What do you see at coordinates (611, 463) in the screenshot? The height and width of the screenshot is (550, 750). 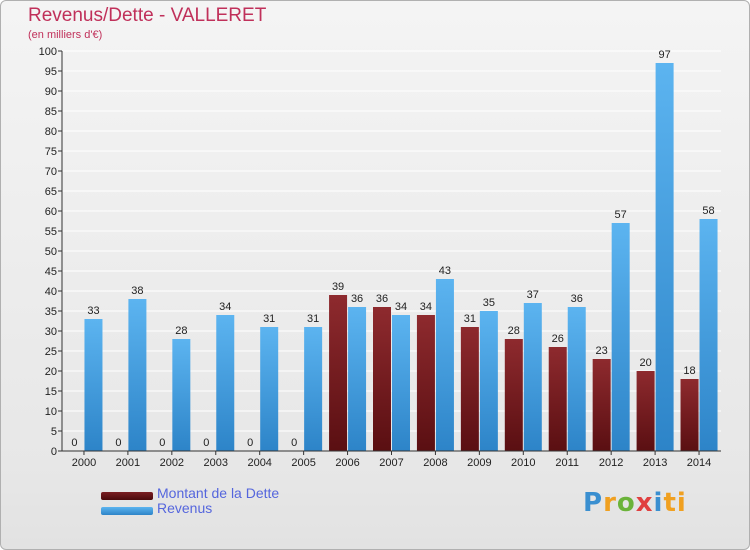 I see `x-tick-label: 2012` at bounding box center [611, 463].